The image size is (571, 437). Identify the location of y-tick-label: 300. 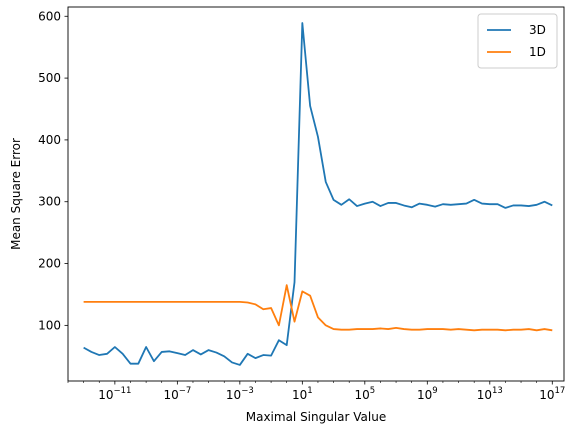
(49, 202).